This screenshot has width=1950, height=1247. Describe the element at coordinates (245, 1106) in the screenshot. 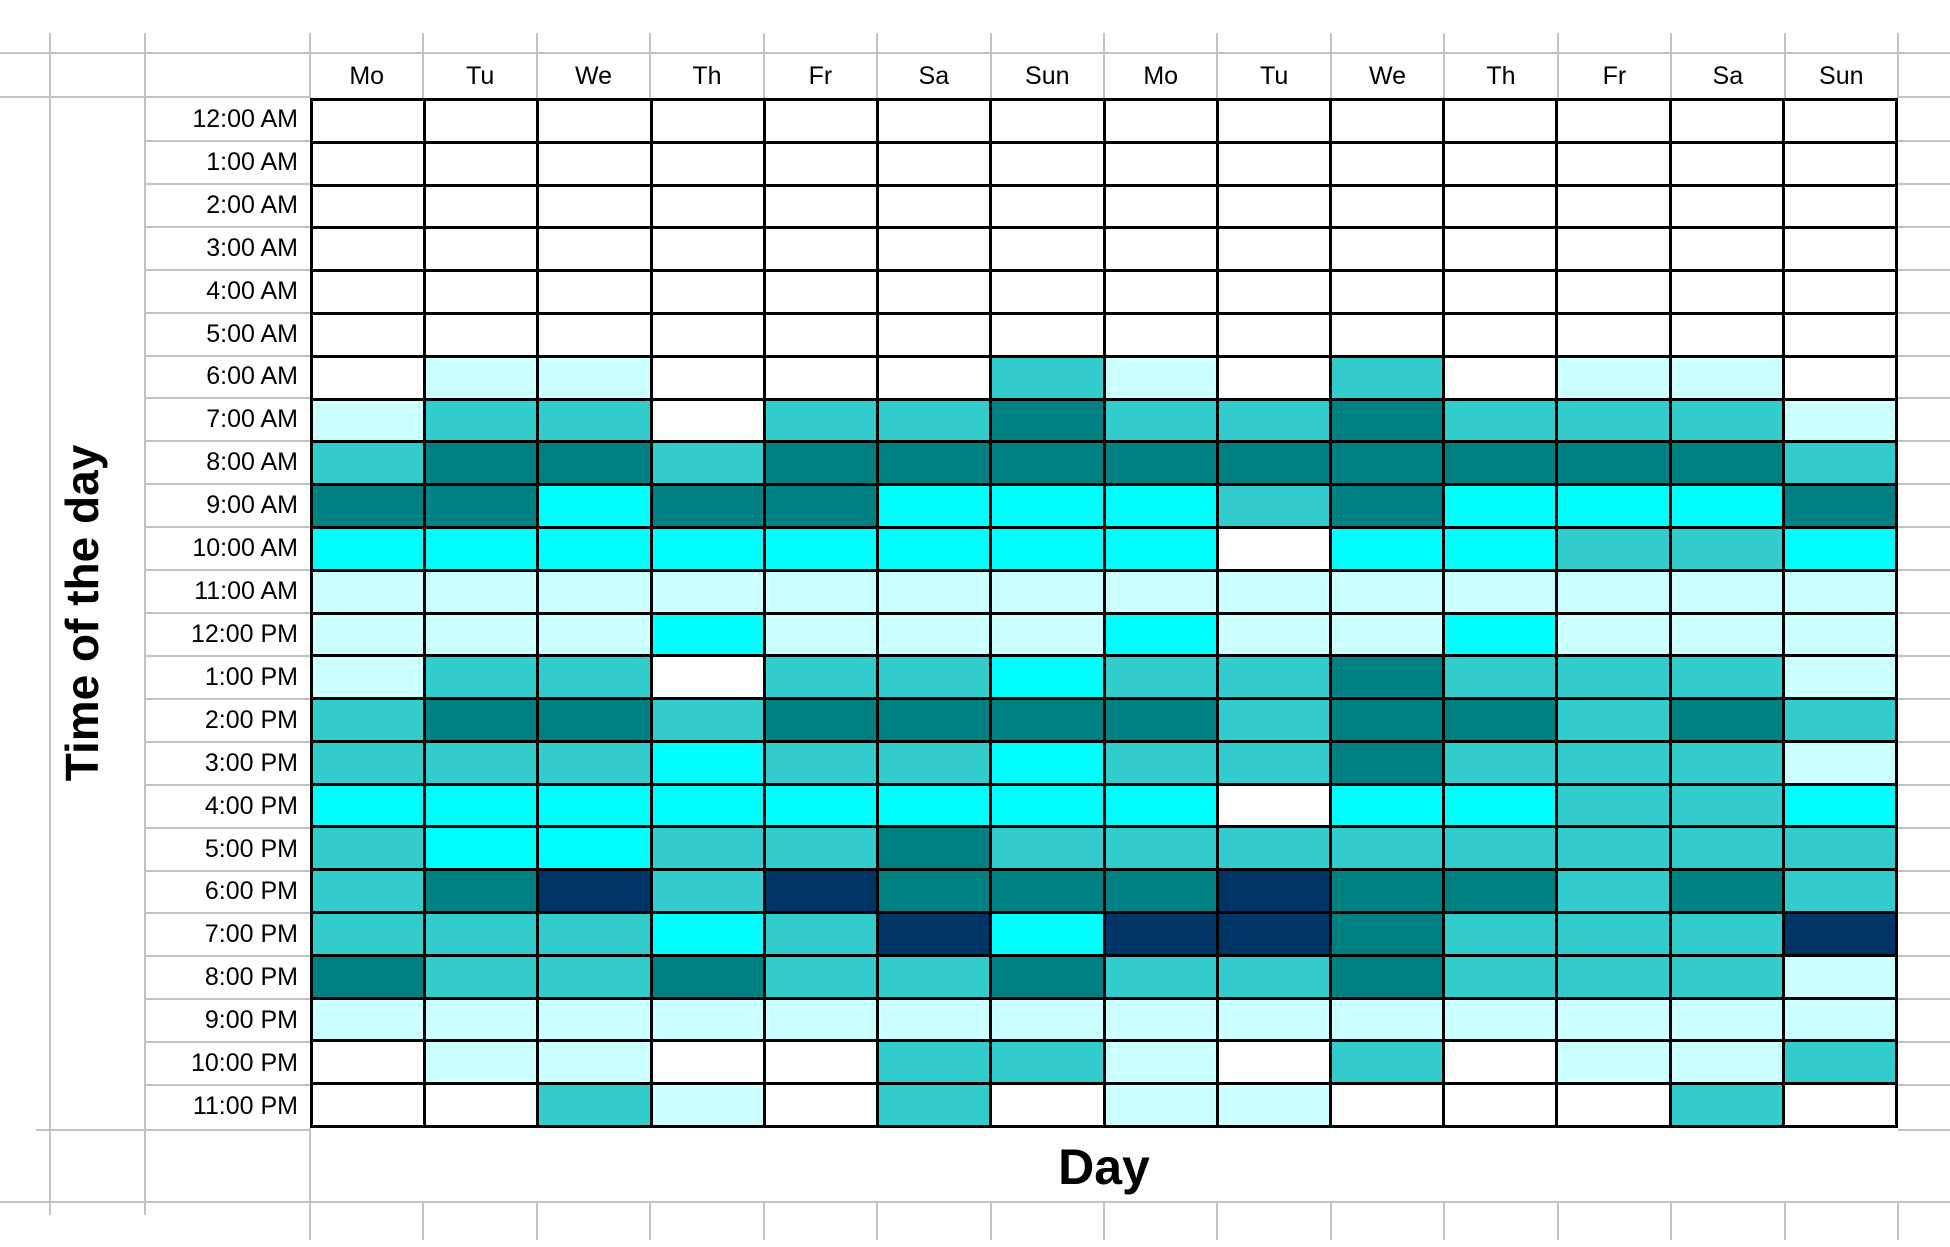

I see `time-tick-label: 11:00 PM` at that location.